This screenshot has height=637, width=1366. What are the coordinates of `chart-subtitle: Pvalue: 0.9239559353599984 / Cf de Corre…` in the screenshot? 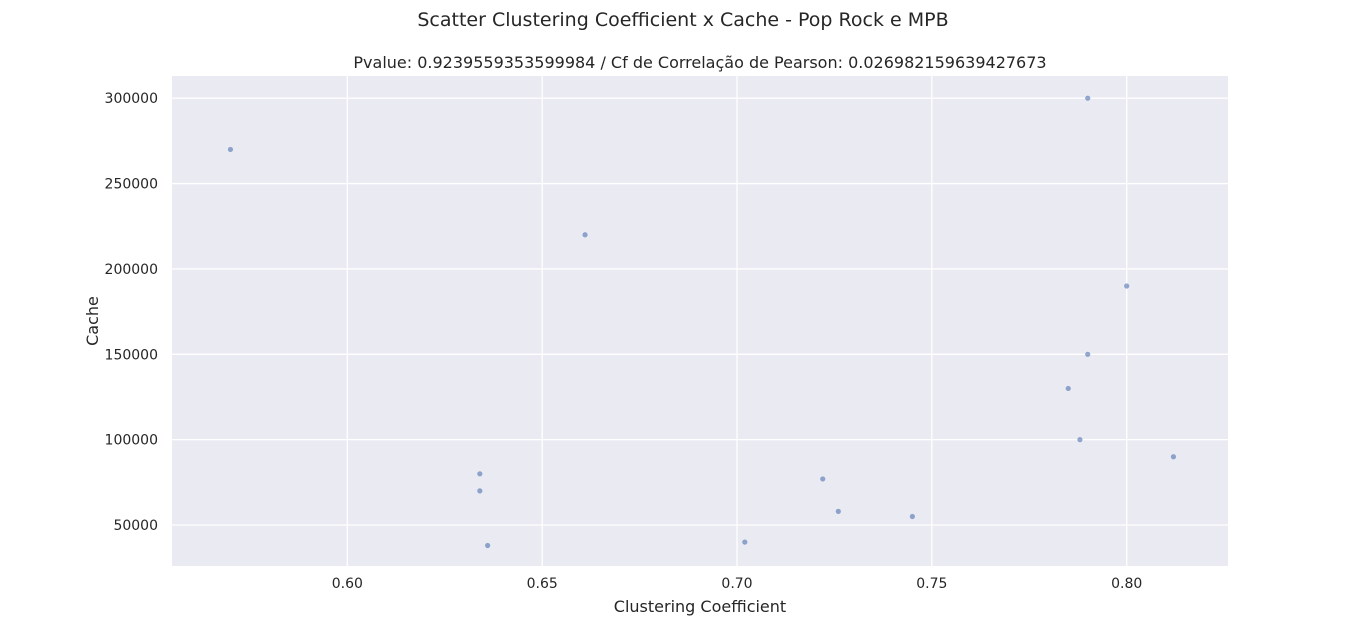 It's located at (699, 62).